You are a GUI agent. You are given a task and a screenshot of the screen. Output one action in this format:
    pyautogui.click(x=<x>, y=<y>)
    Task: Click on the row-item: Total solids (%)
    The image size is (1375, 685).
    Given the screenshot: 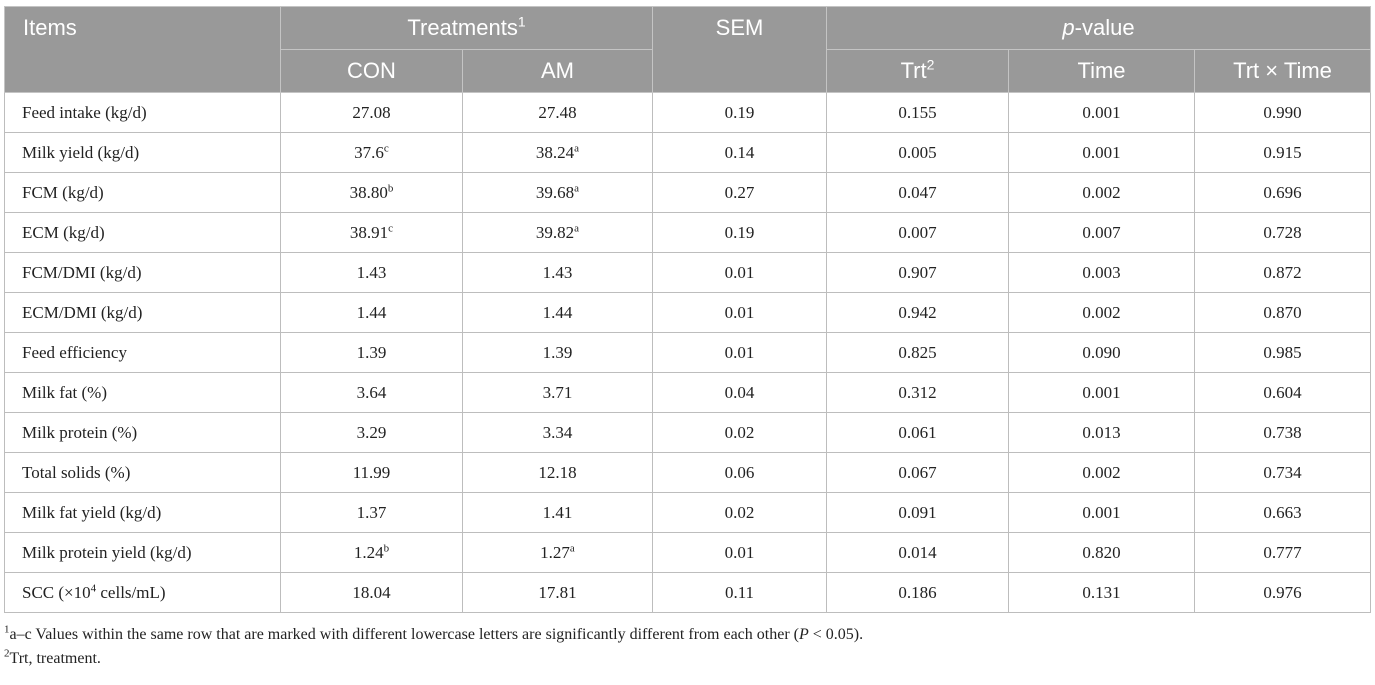 What is the action you would take?
    pyautogui.click(x=142, y=472)
    